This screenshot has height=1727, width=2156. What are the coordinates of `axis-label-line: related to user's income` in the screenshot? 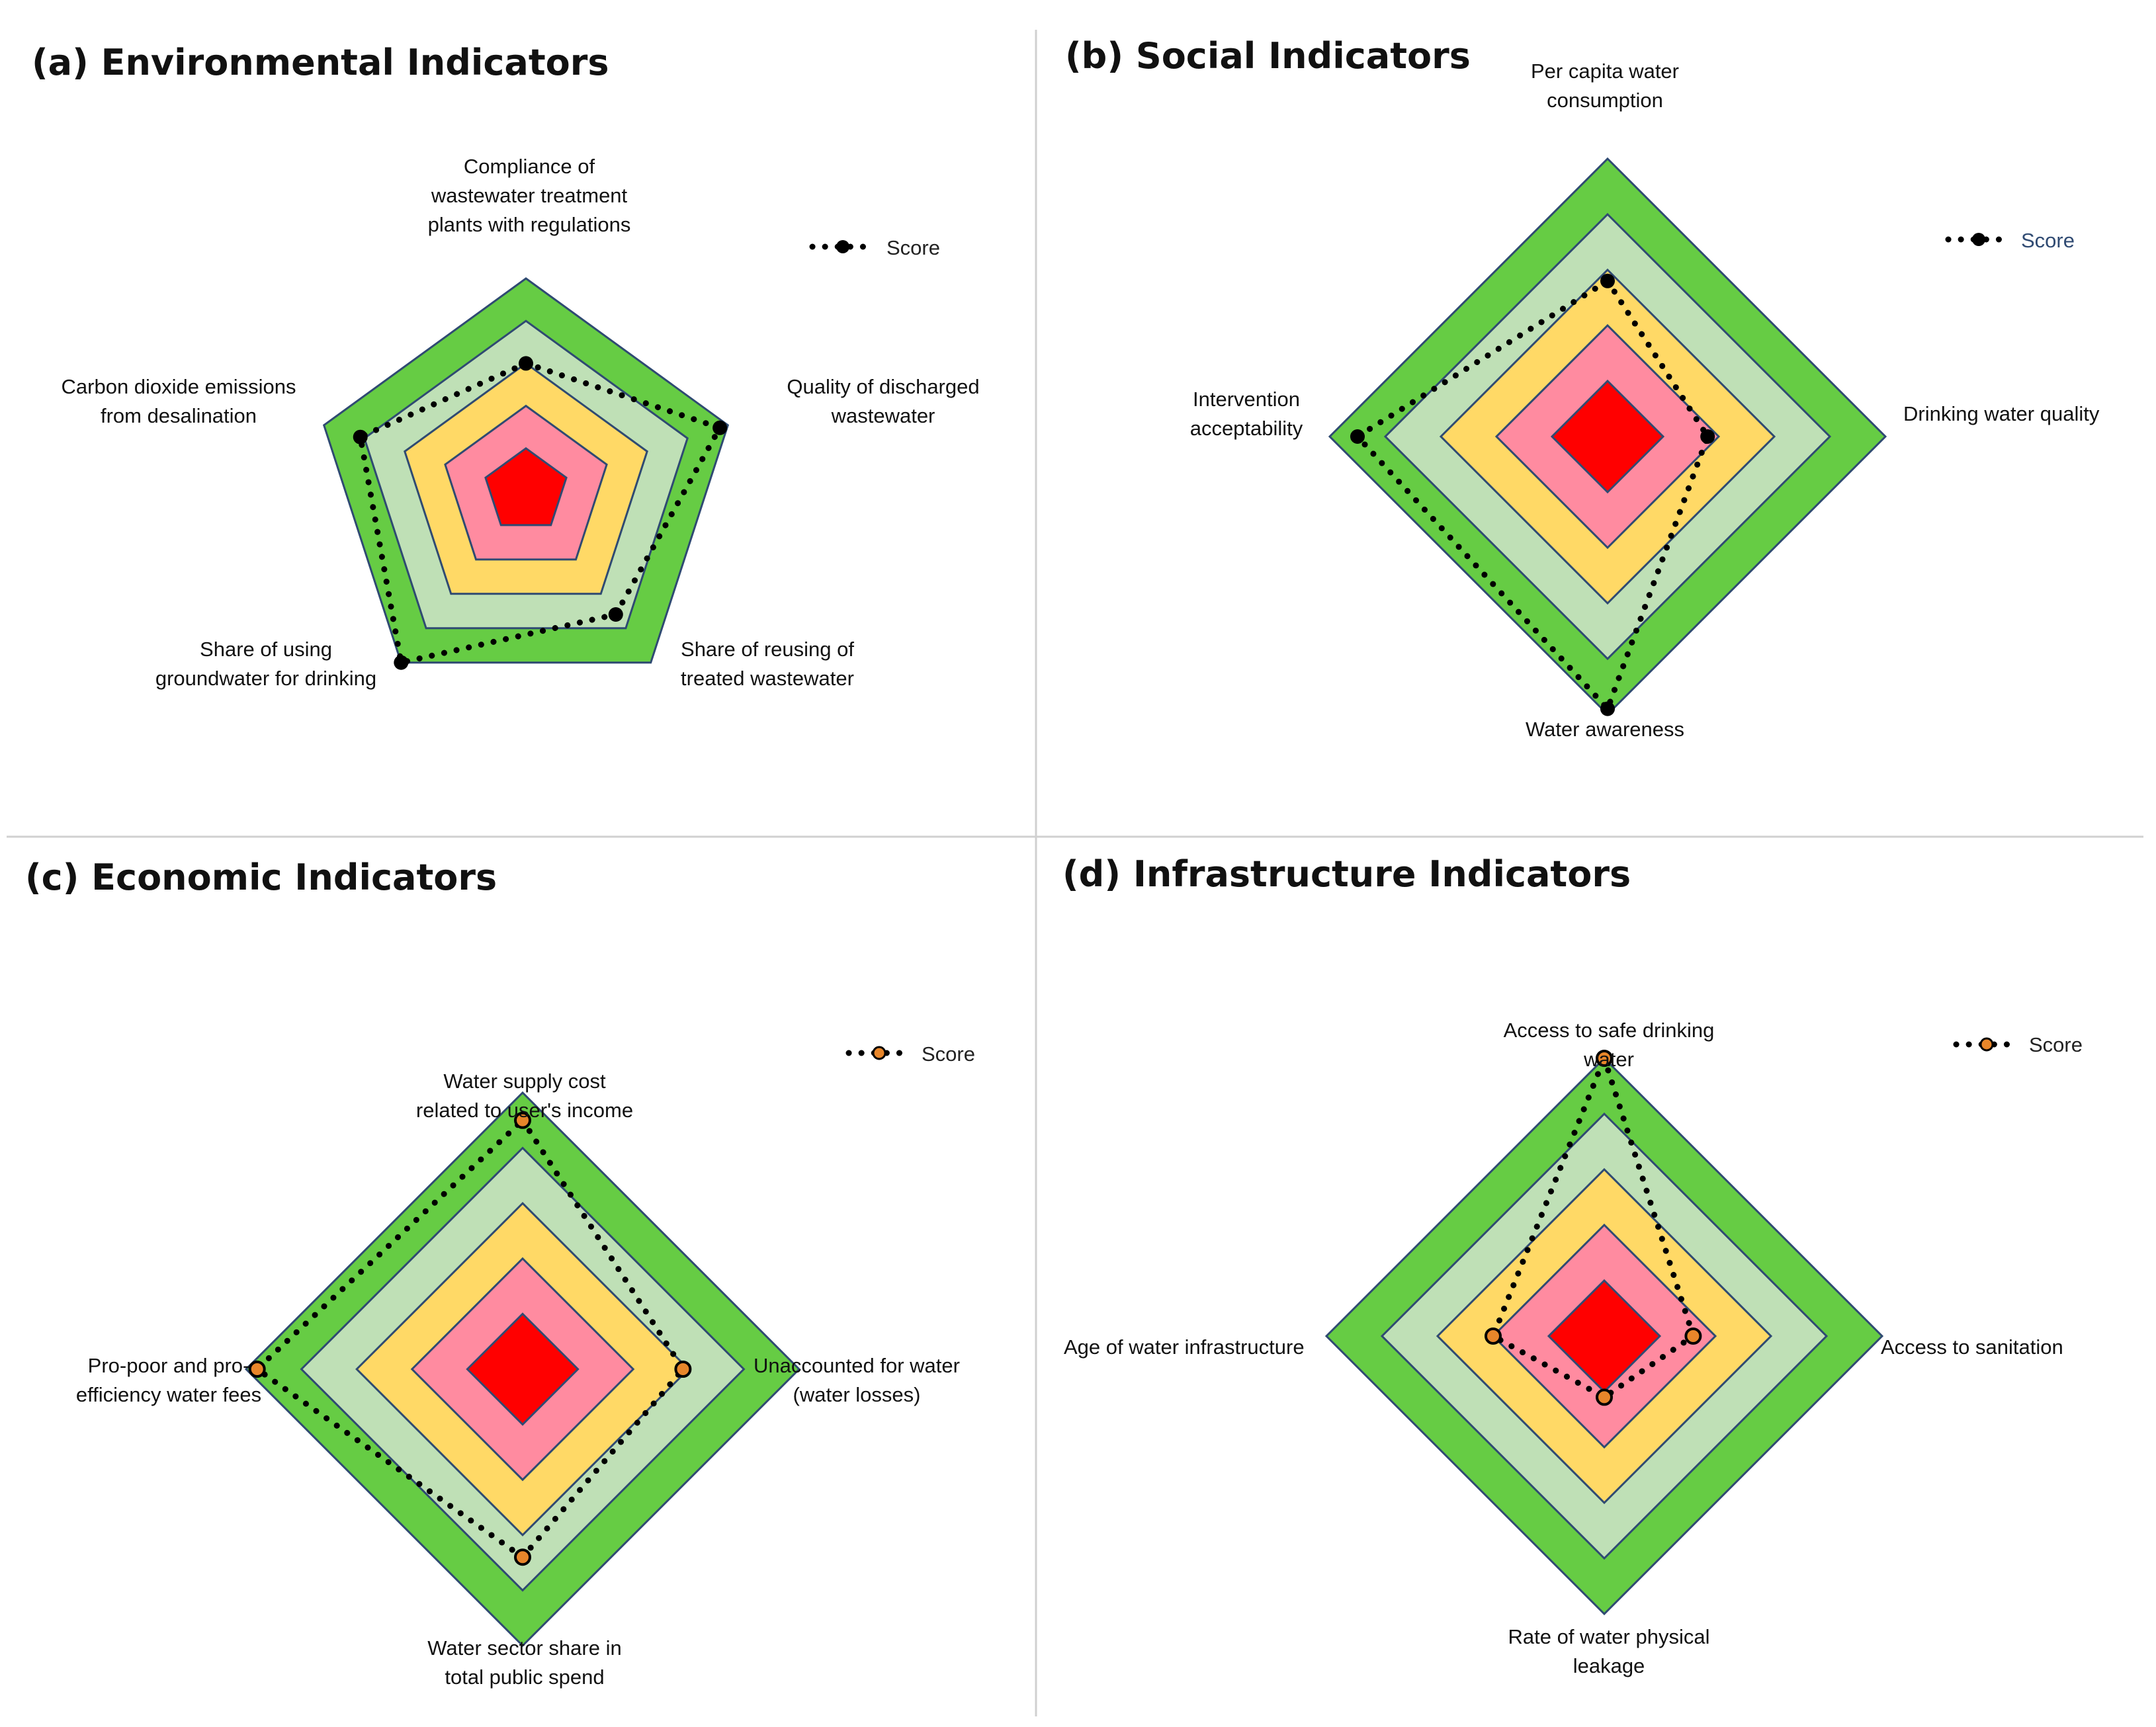 It's located at (524, 1111).